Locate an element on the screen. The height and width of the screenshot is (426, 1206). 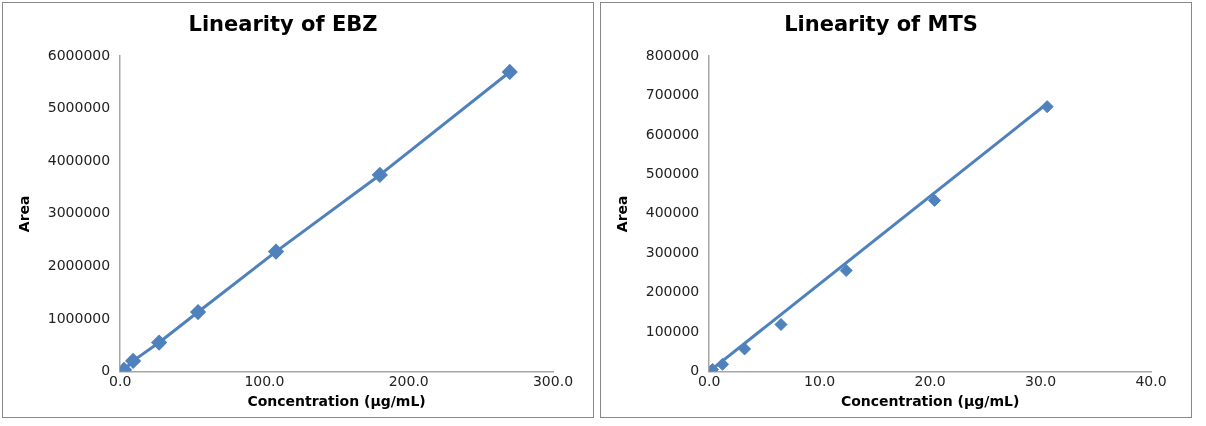
y-tick-label: 500000 is located at coordinates (672, 173).